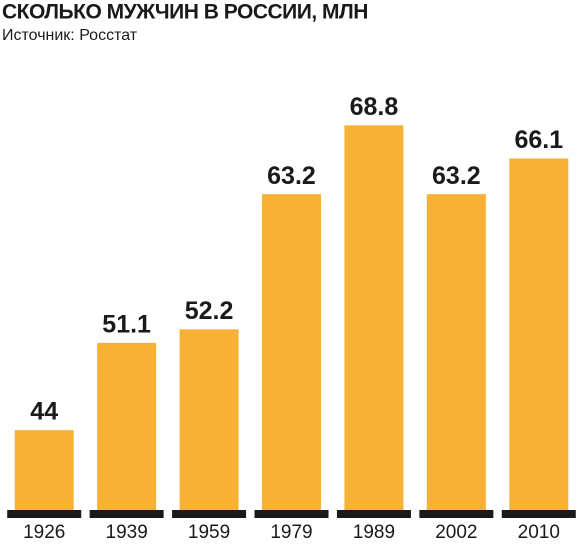  I want to click on x-tick-label: 1959, so click(209, 532).